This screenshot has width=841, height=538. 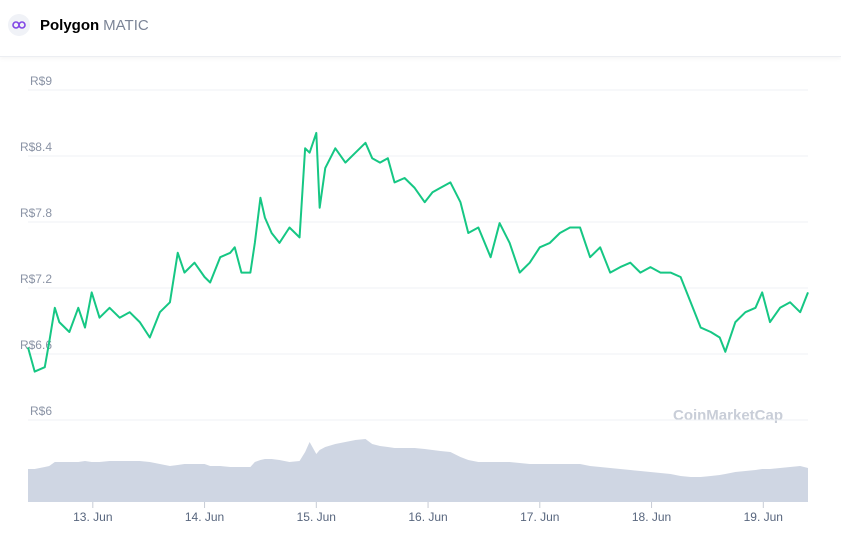 I want to click on x-tick-label: 18. Jun, so click(x=651, y=517).